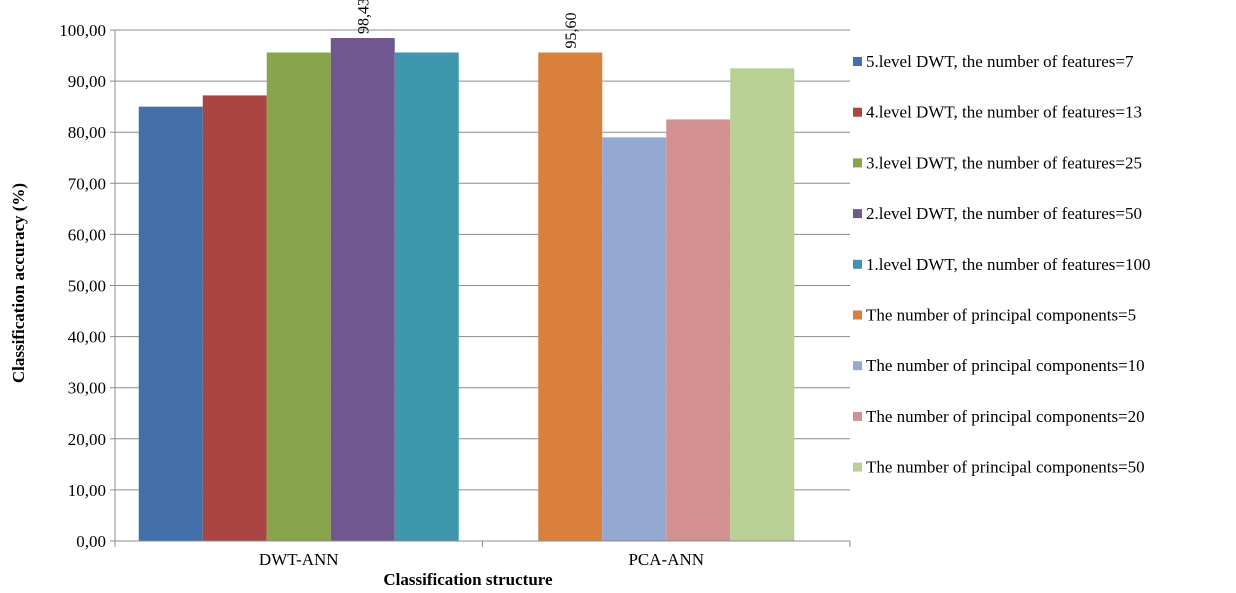 The height and width of the screenshot is (593, 1236). What do you see at coordinates (1004, 112) in the screenshot?
I see `legend-label: 4.level DWT, the number of features=13` at bounding box center [1004, 112].